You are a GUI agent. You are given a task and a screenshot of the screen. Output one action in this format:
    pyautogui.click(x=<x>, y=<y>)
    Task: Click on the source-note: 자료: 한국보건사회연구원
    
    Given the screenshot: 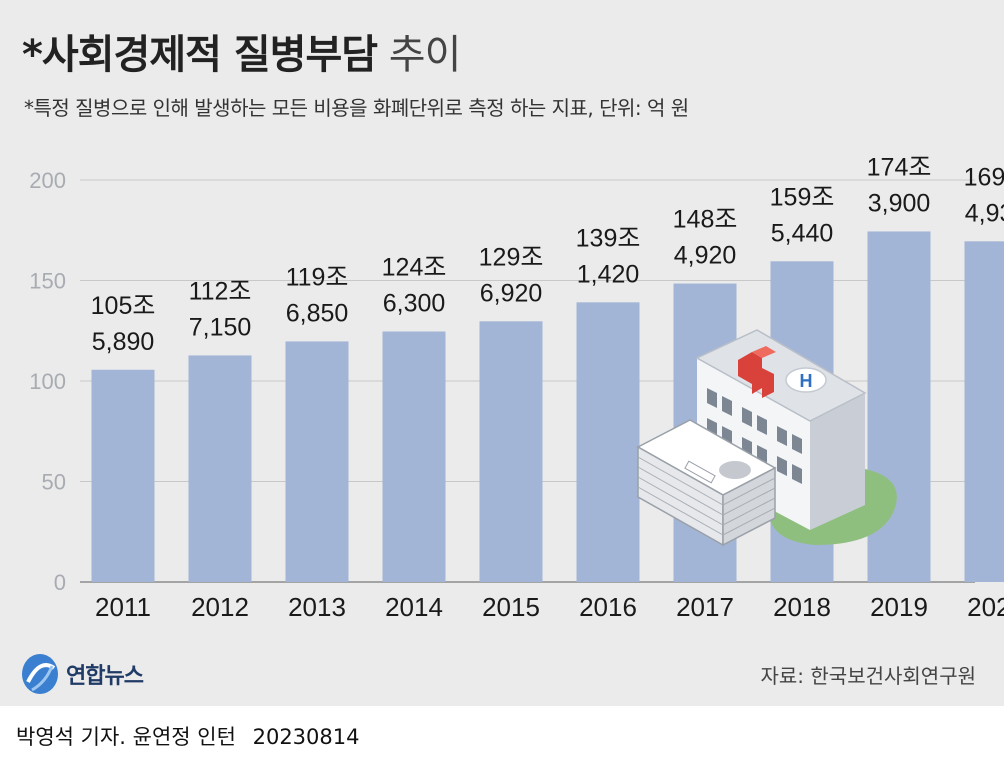 What is the action you would take?
    pyautogui.click(x=868, y=676)
    